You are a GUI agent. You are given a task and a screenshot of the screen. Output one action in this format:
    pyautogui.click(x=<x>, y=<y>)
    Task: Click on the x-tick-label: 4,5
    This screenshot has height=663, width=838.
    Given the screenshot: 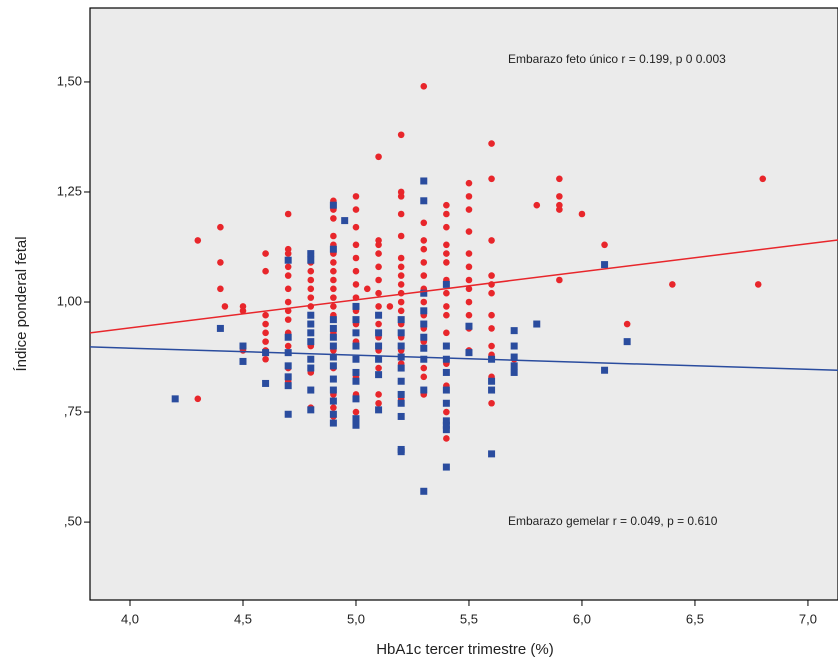 What is the action you would take?
    pyautogui.click(x=243, y=618)
    